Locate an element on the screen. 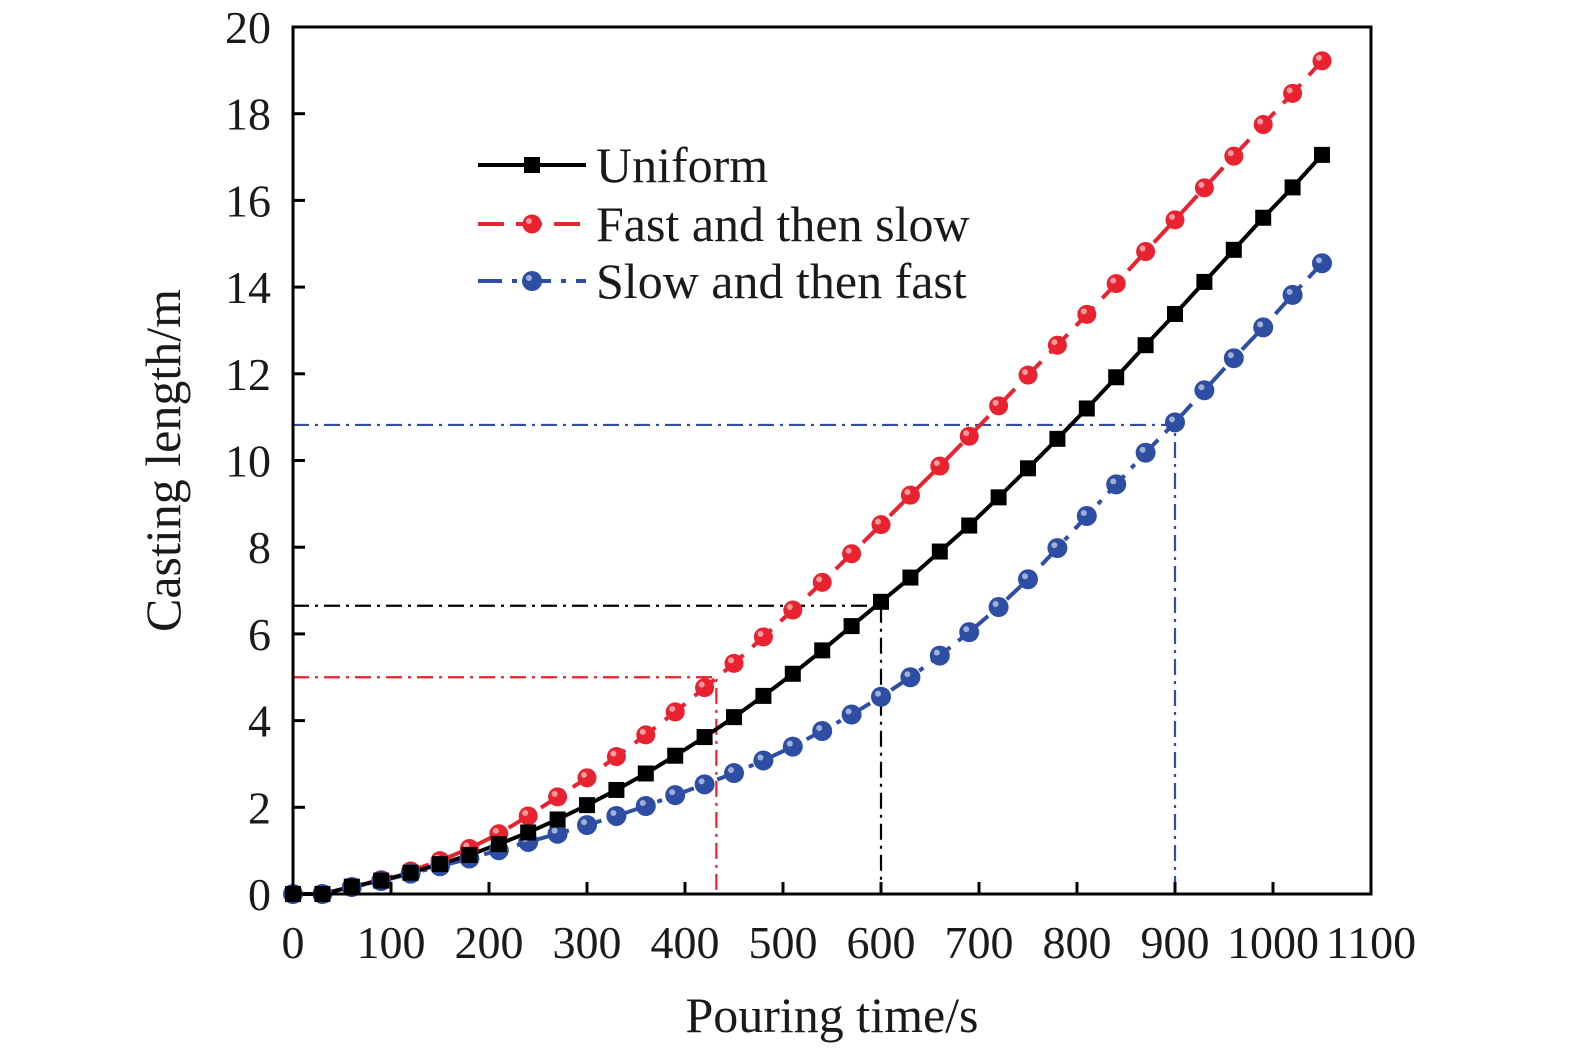  x-axis-ticks: 0 100 200 300 400 500 600 700 800 900 1000 1100 is located at coordinates (849, 925).